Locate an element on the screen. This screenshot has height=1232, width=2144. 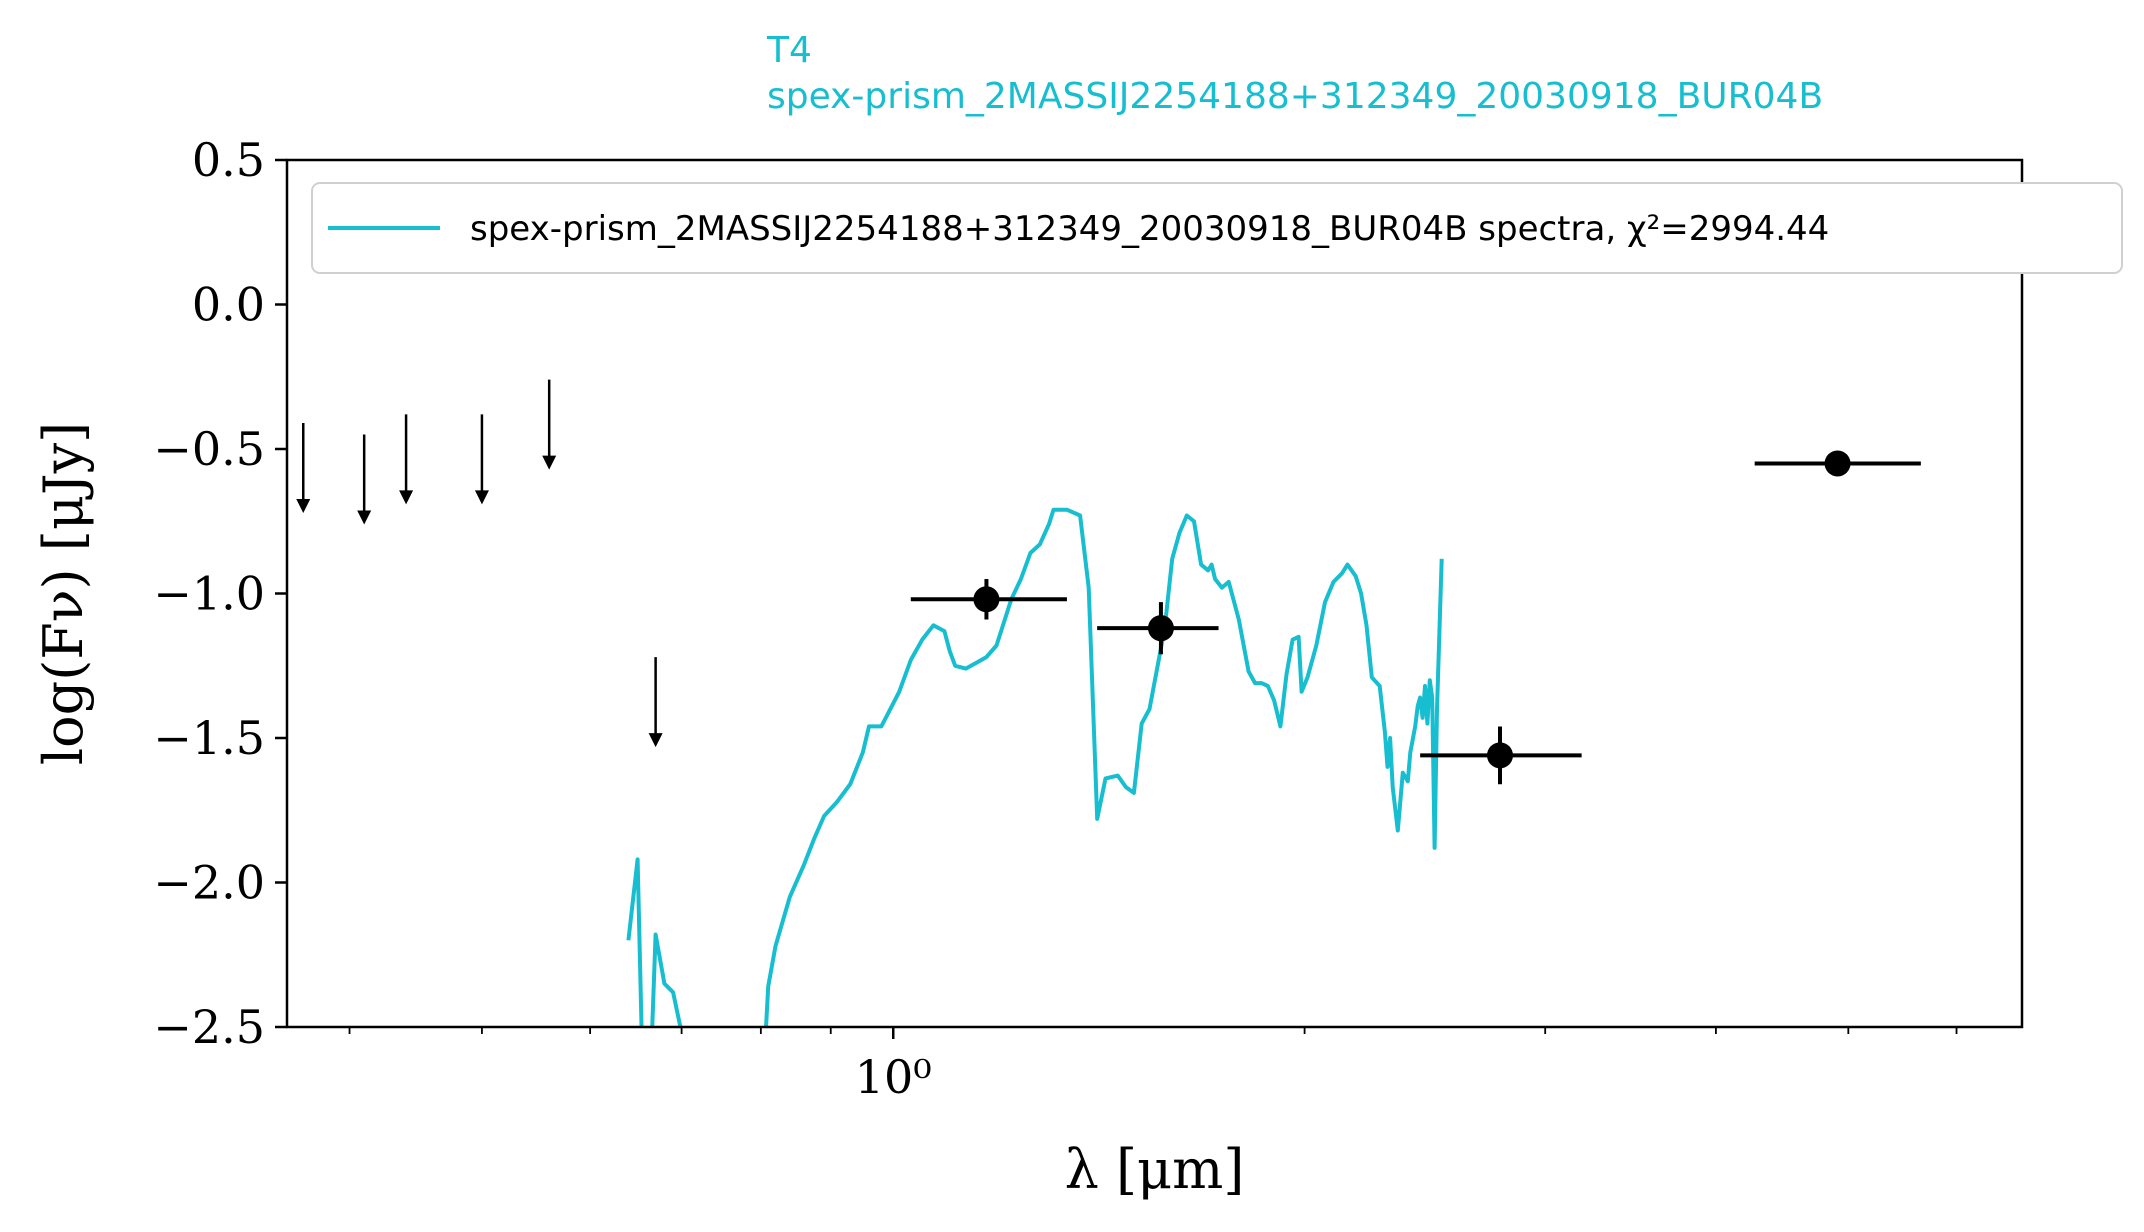
y-tick-label: −2.5 is located at coordinates (209, 1027).